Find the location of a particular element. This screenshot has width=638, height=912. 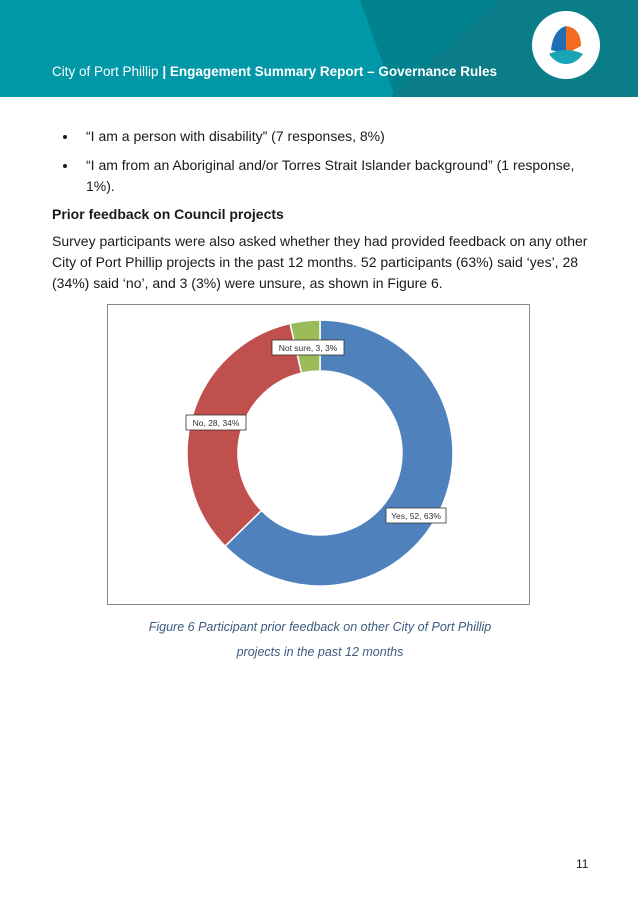

caption-line-2: projects in the past 12 months is located at coordinates (320, 652).